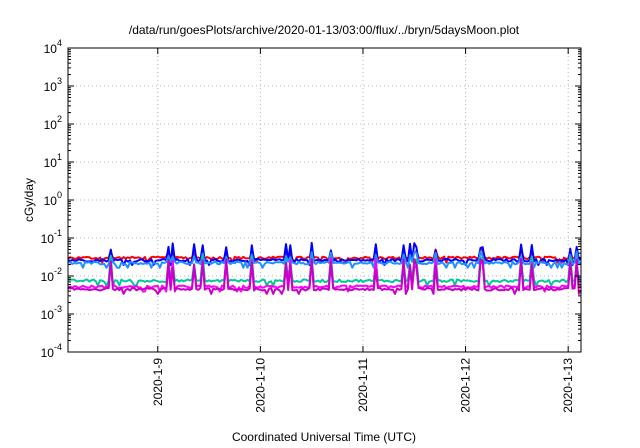 This screenshot has width=640, height=448. What do you see at coordinates (51, 237) in the screenshot?
I see `y-tick-label: 10⁻¹` at bounding box center [51, 237].